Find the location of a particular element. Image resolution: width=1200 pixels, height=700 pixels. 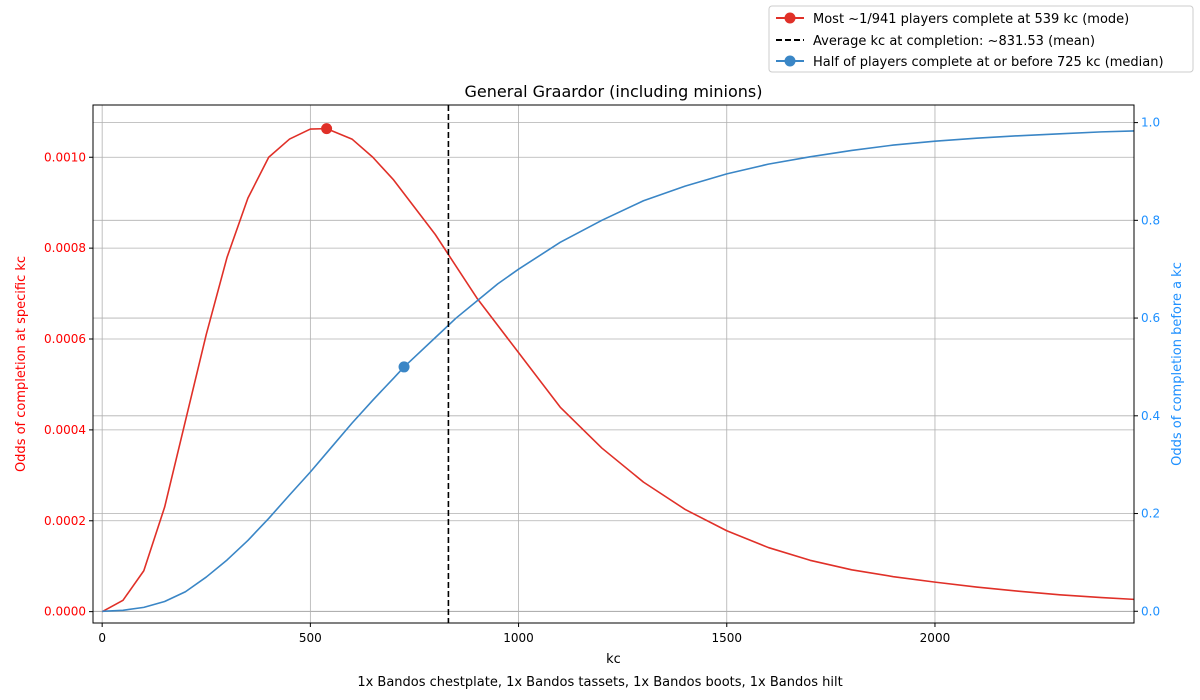

chart-title: General Graardor (including minions) is located at coordinates (614, 91).